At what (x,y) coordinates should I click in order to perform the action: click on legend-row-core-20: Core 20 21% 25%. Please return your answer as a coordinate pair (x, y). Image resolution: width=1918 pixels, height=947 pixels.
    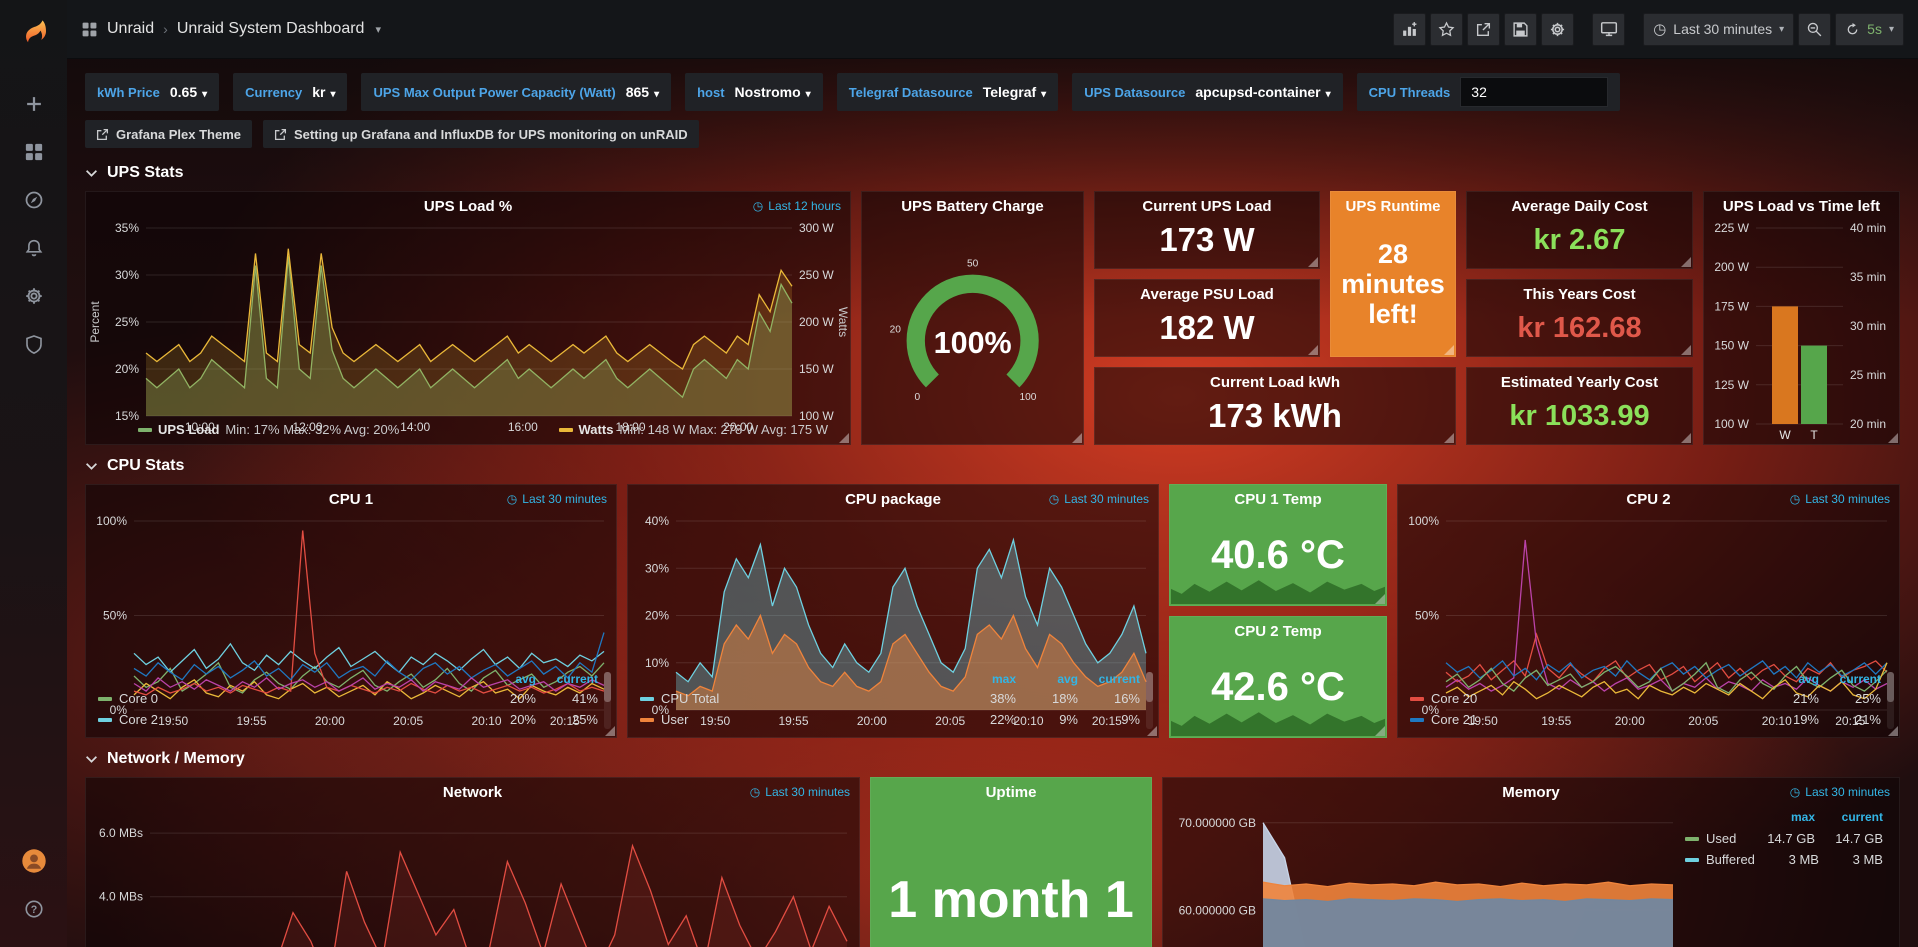
    Looking at the image, I should click on (1645, 698).